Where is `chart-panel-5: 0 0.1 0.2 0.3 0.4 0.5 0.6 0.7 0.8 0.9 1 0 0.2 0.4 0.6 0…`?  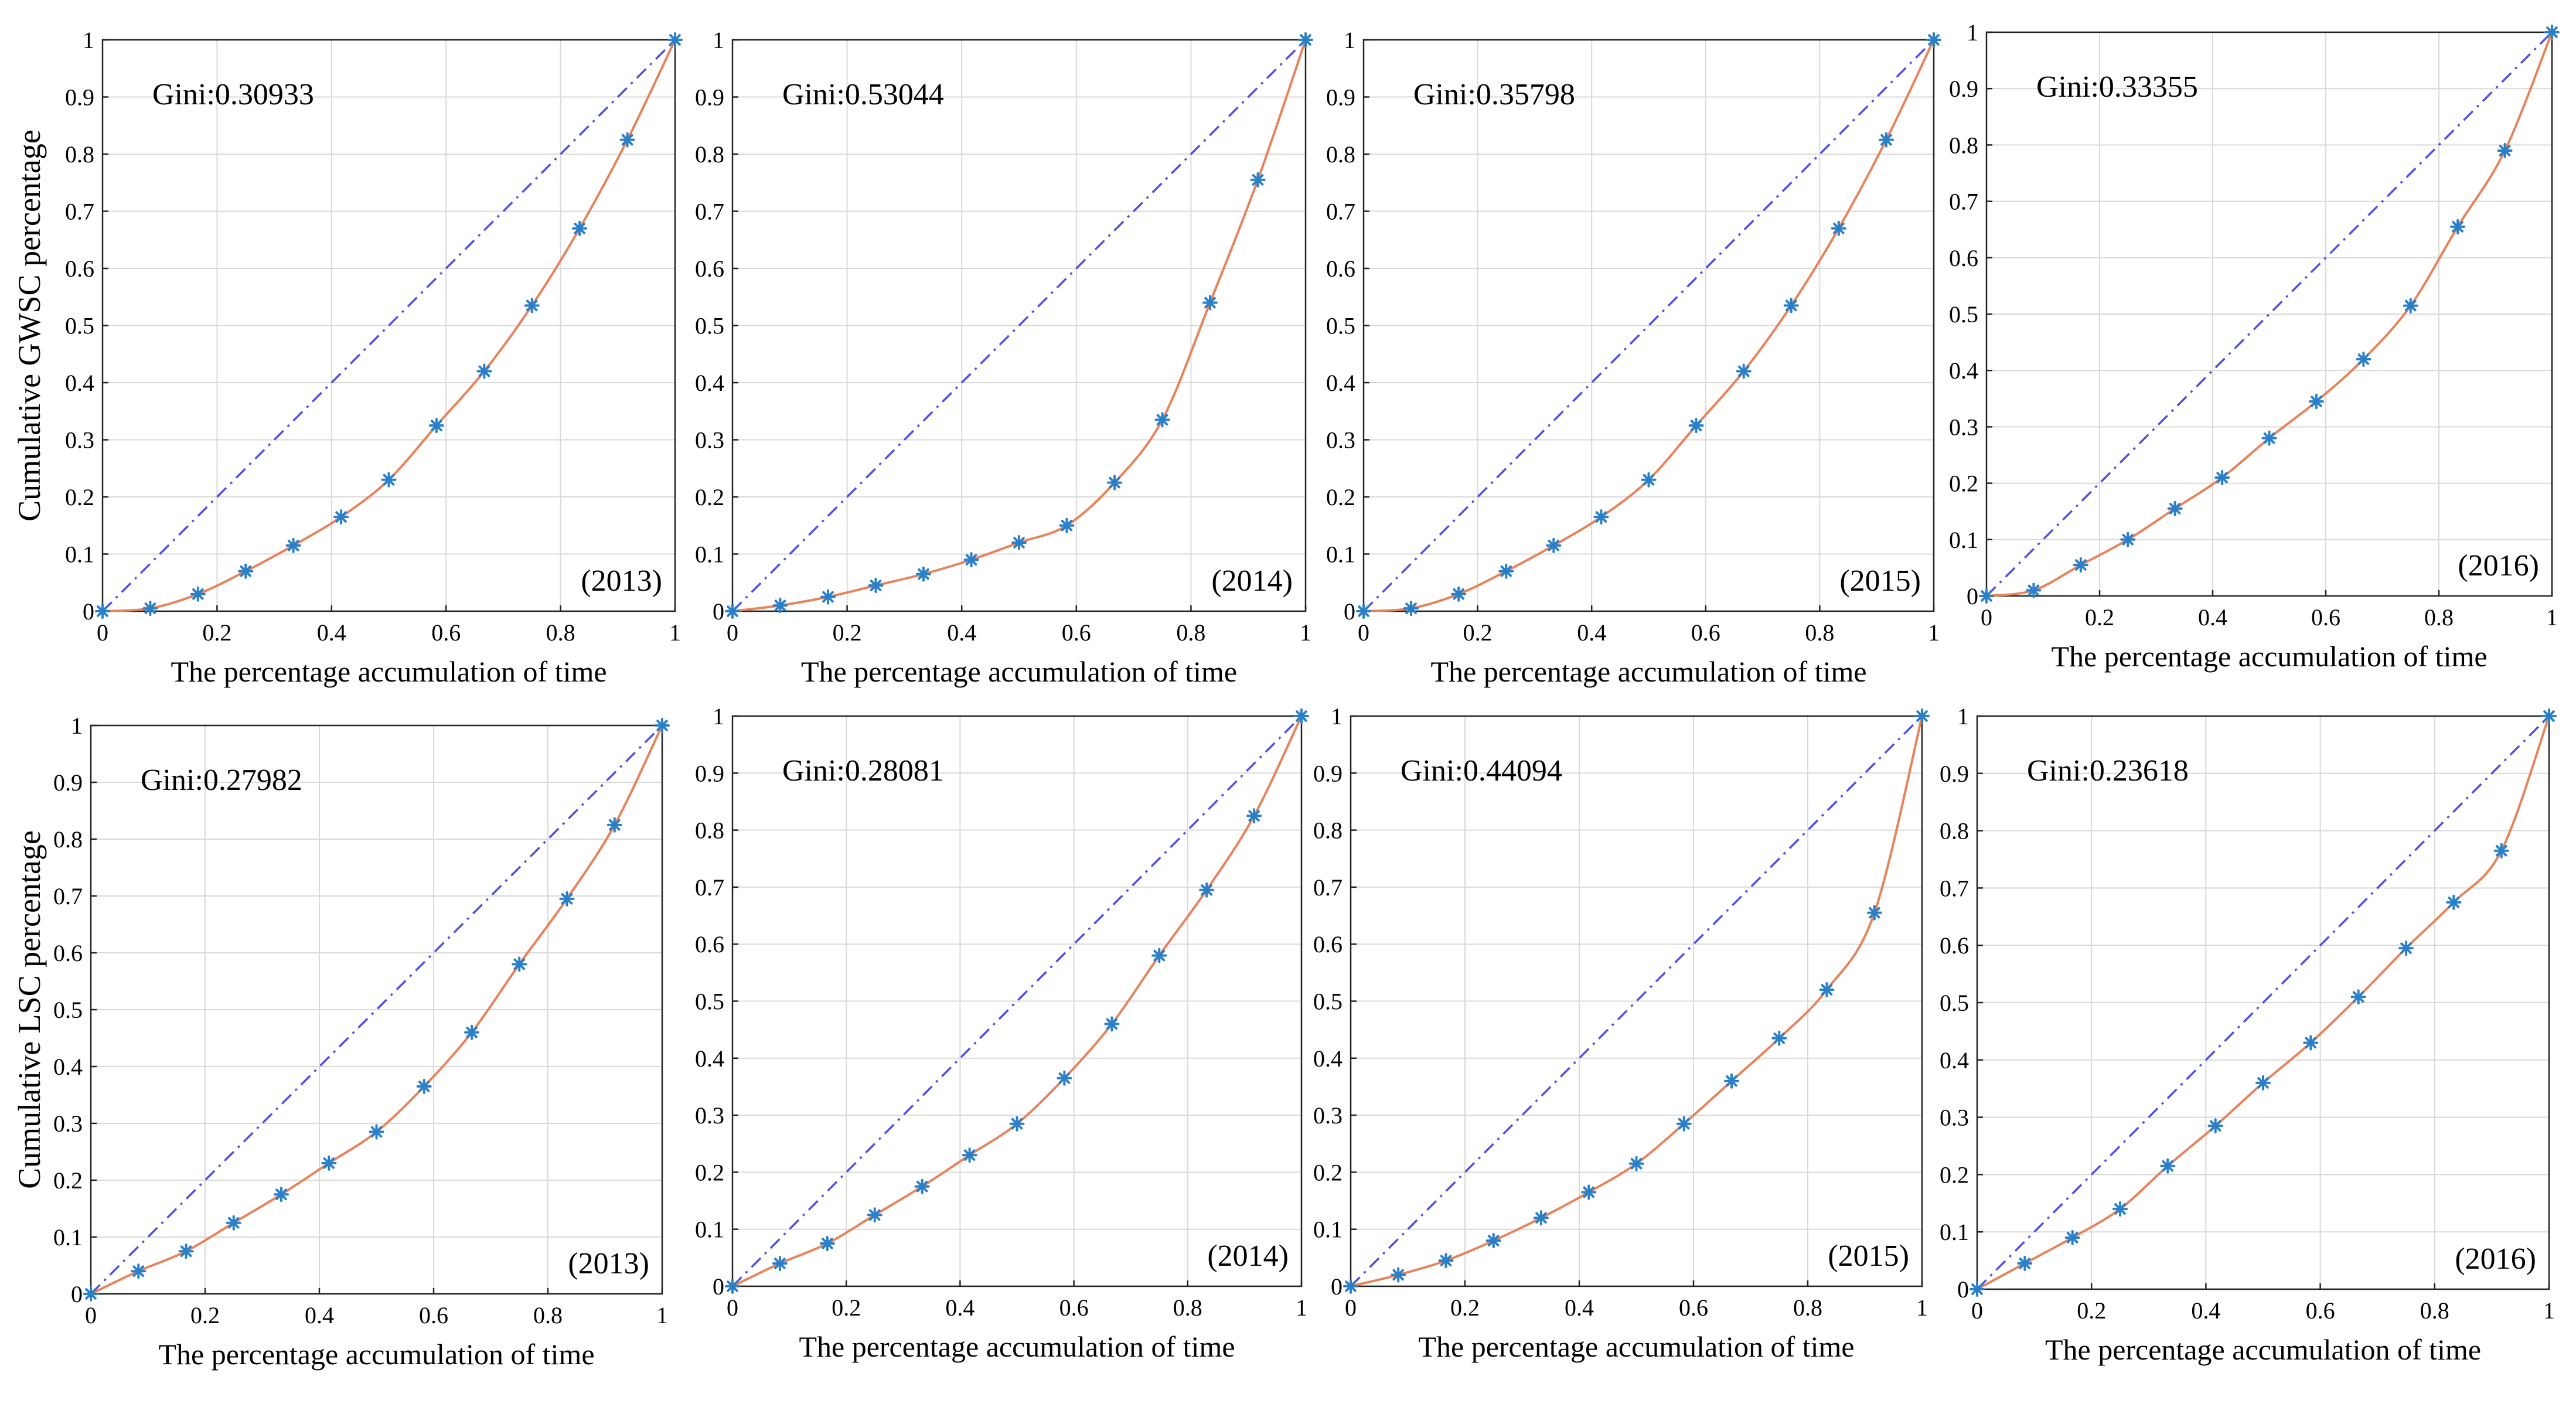
chart-panel-5: 0 0.1 0.2 0.3 0.4 0.5 0.6 0.7 0.8 0.9 1 0 0.2 0.4 0.6 0… is located at coordinates (341, 1042).